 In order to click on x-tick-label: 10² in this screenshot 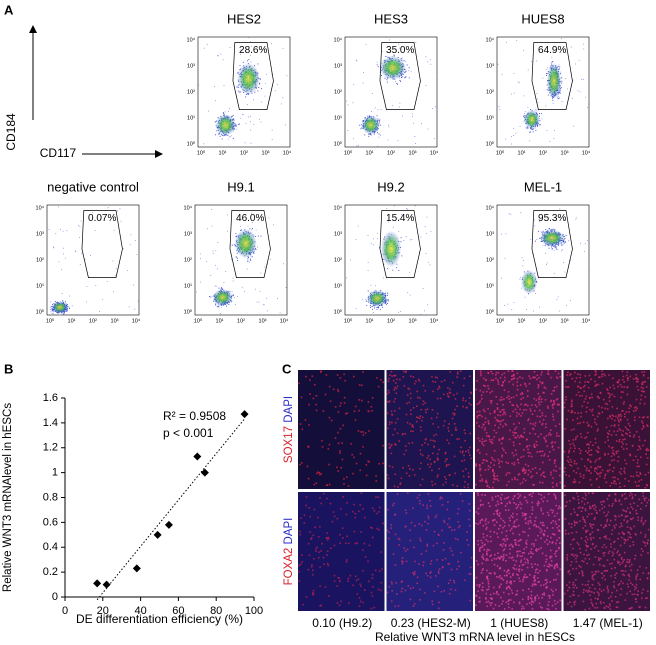, I will do `click(391, 321)`.